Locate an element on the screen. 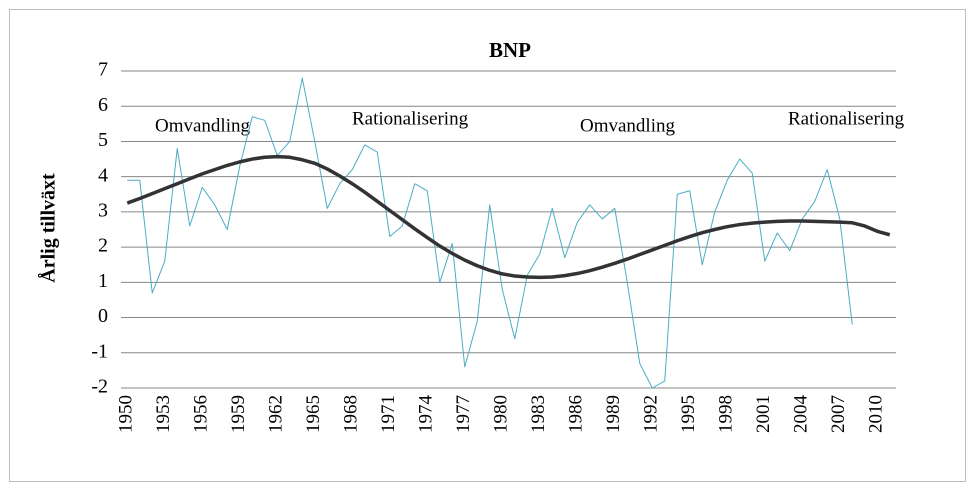 The height and width of the screenshot is (485, 968). y-tick-label: 2 is located at coordinates (103, 246).